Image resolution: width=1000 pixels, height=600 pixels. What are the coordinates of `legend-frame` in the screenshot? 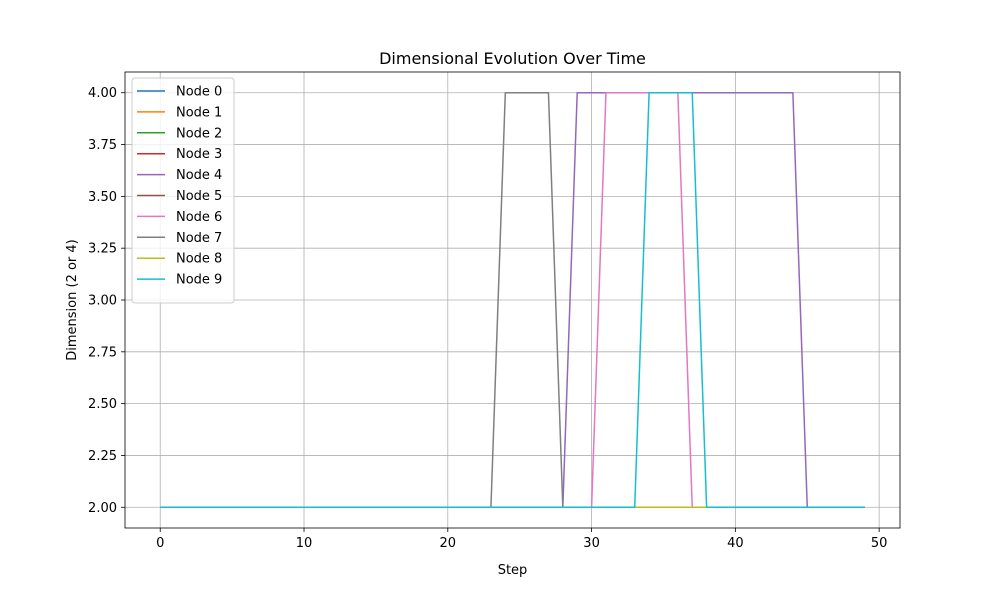 It's located at (183, 190).